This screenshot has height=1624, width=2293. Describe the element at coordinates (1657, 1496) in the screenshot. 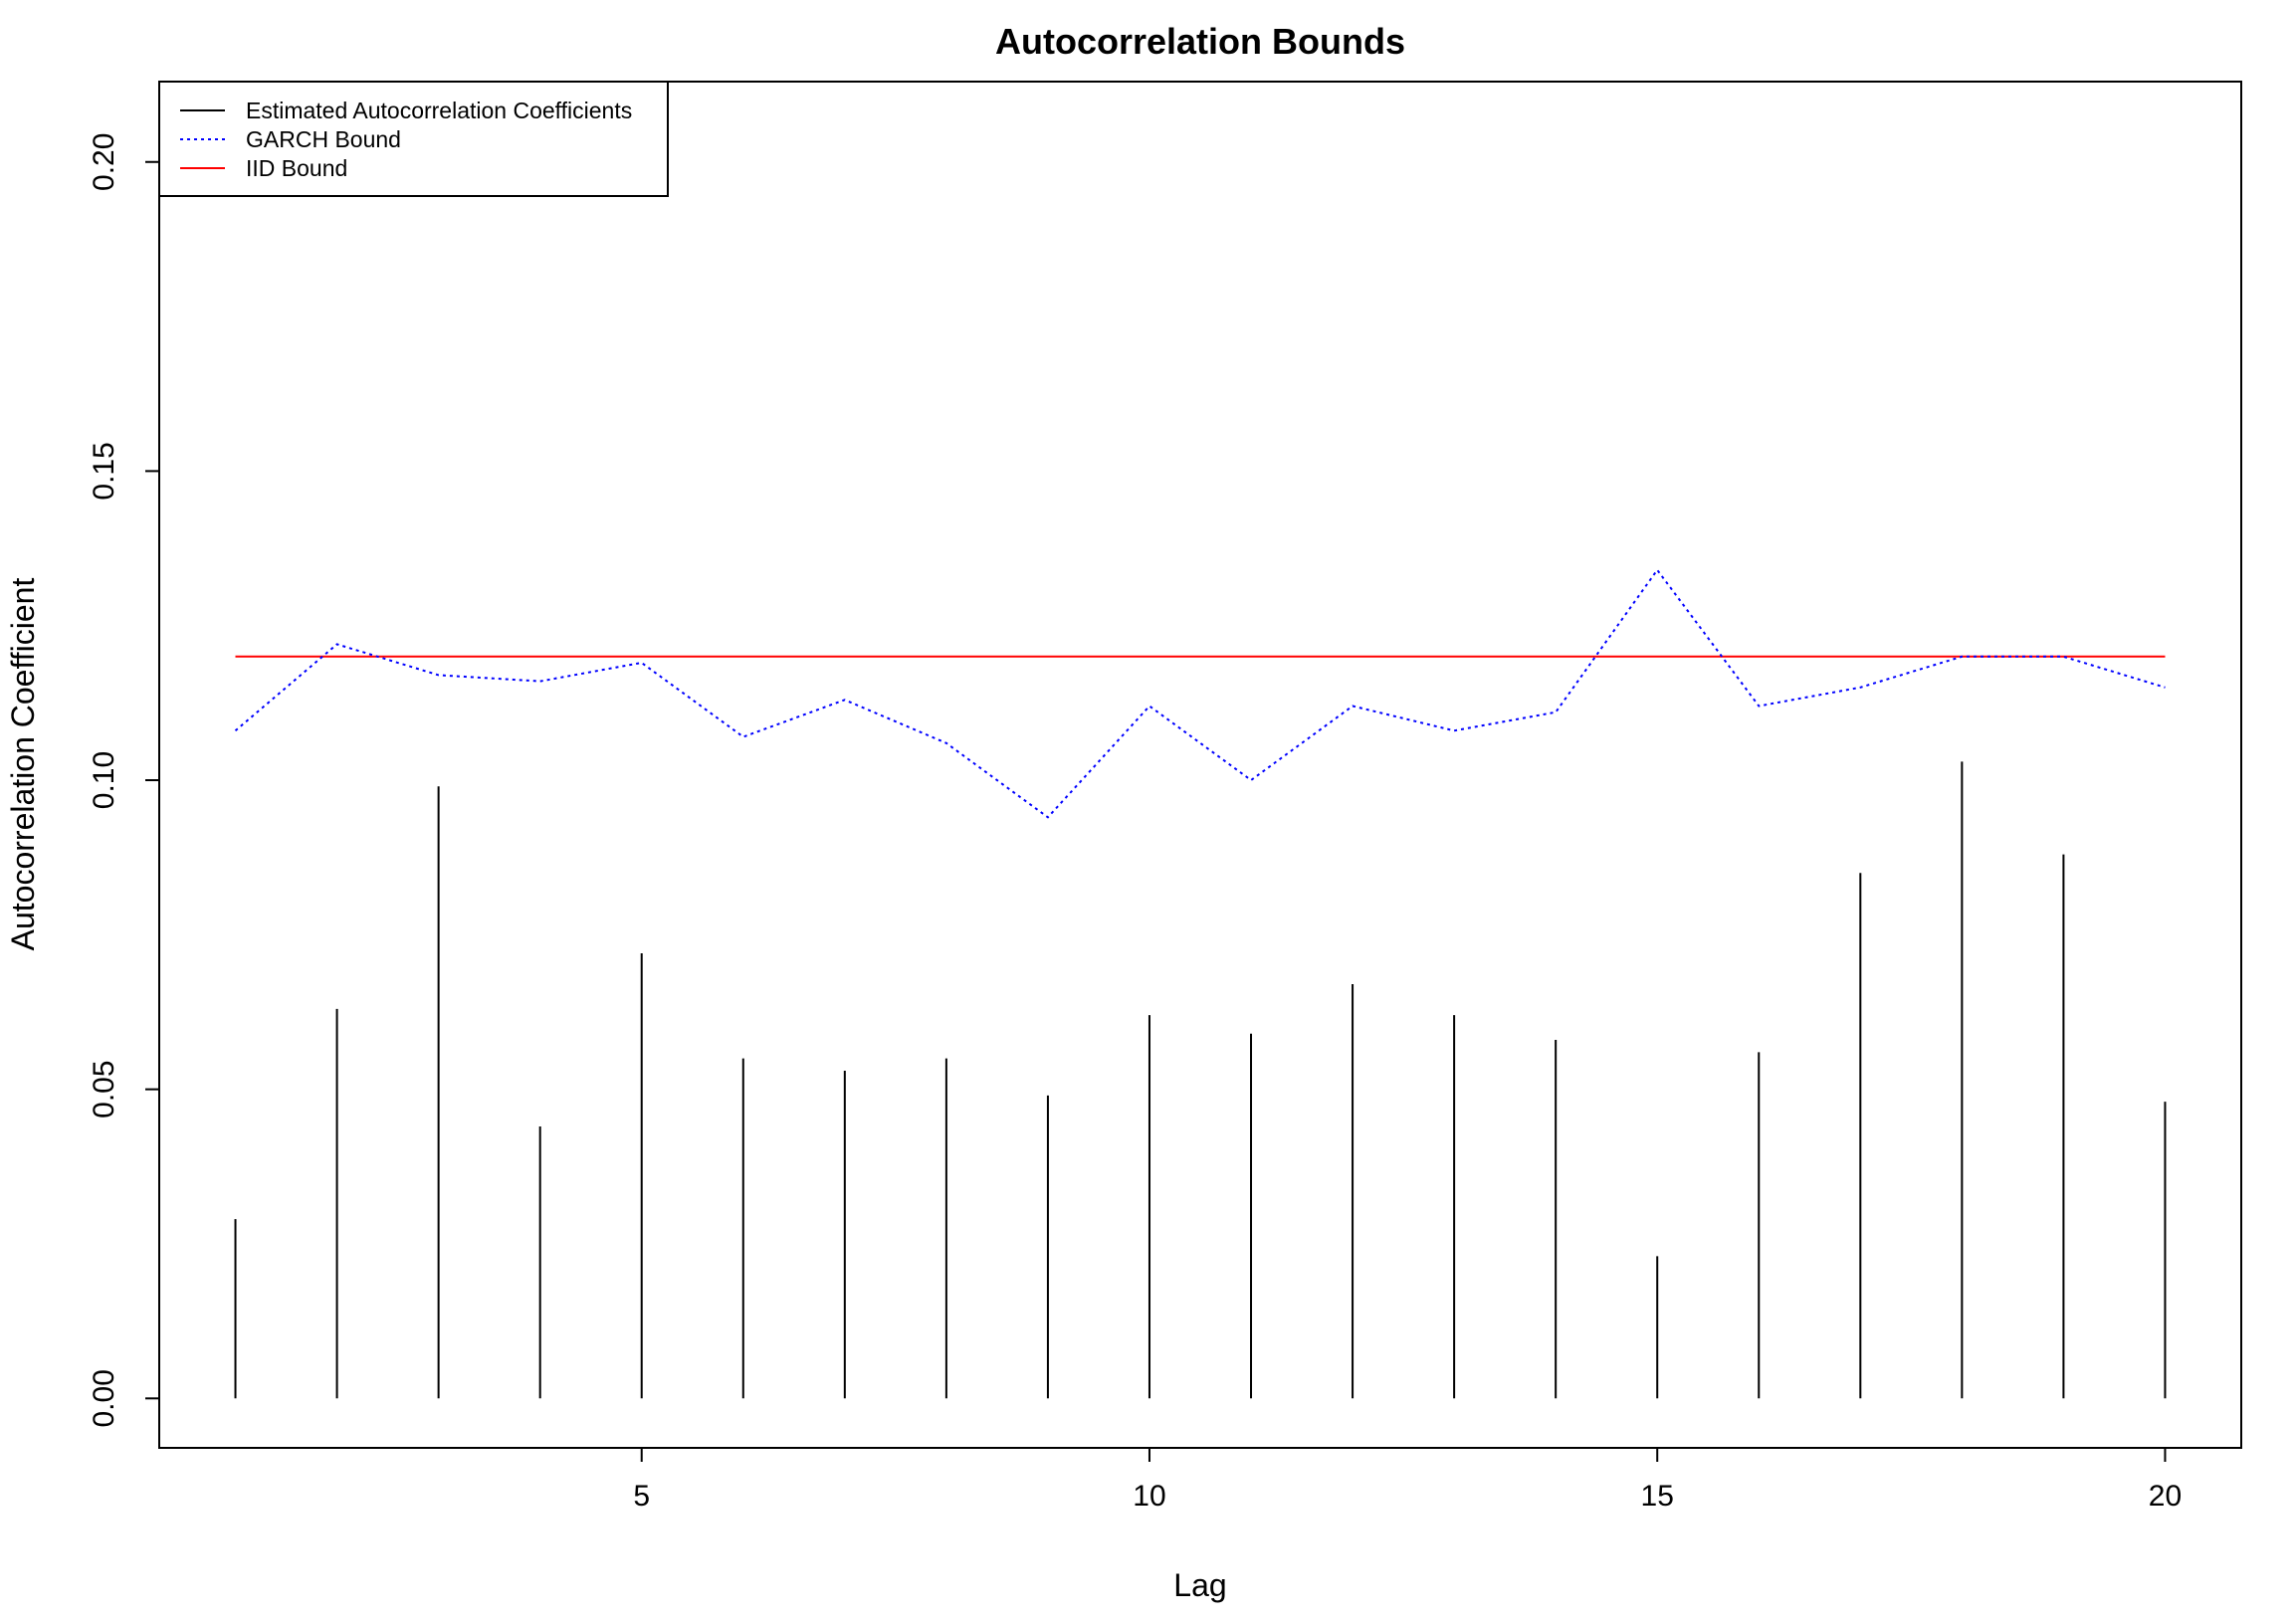

I see `x-tick-label: 15` at that location.